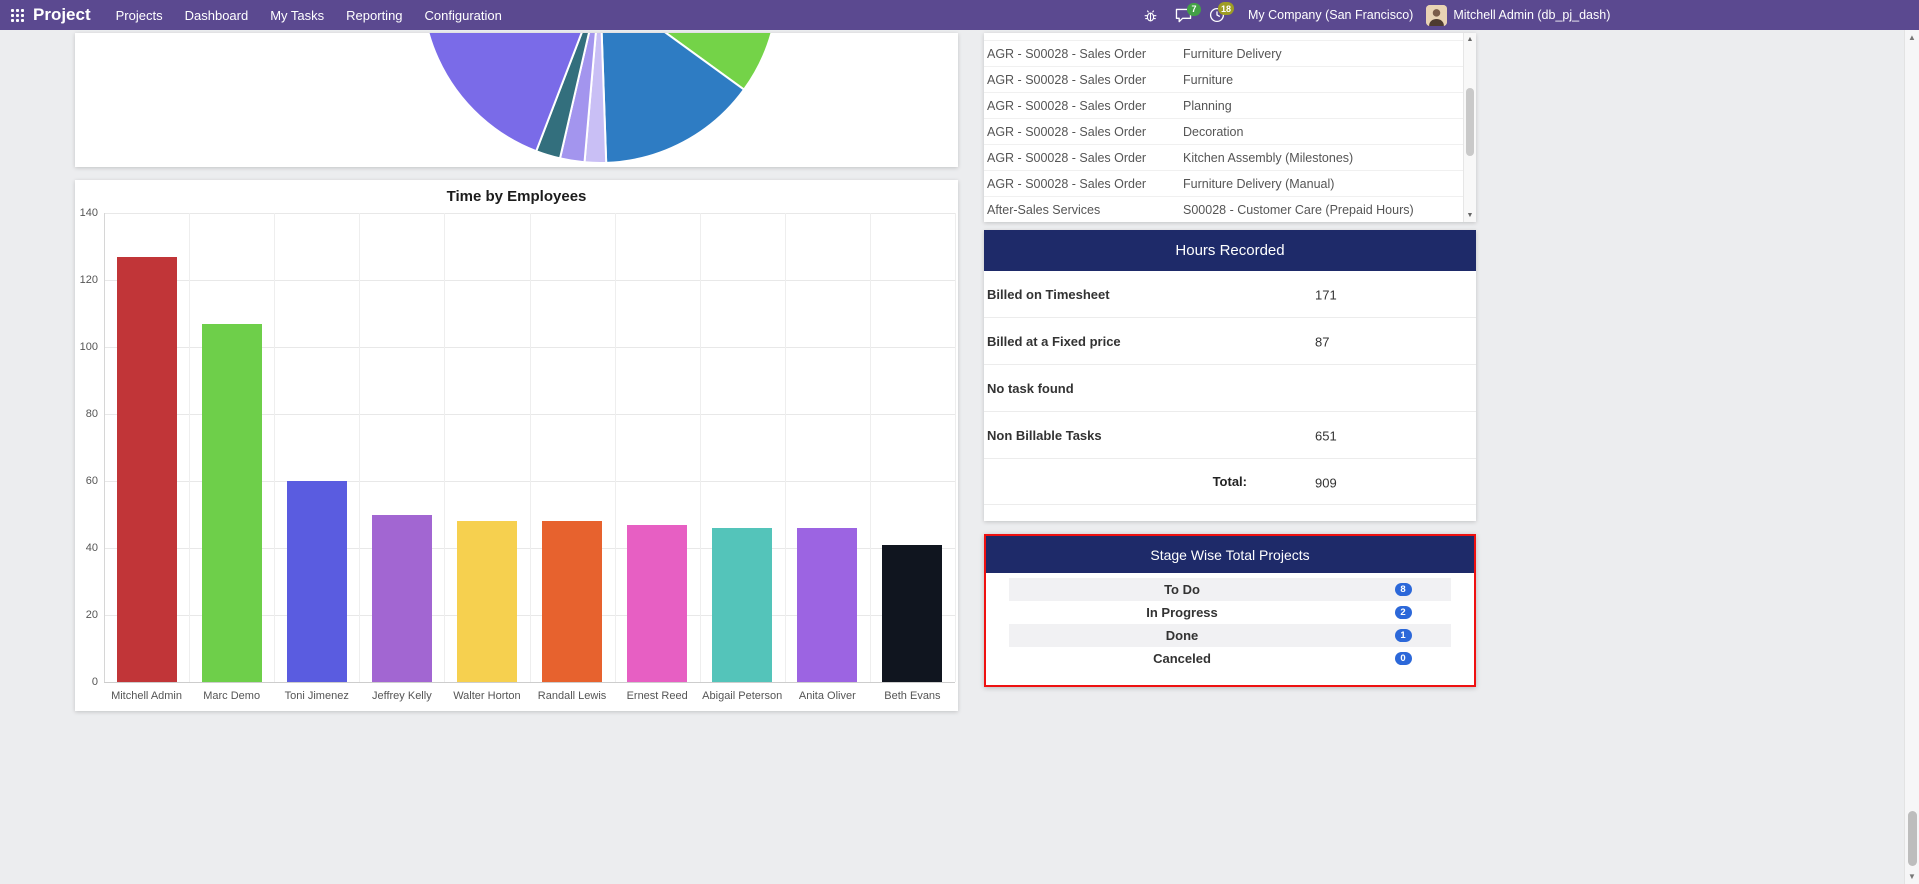  I want to click on task-name-cell: Kitchen Assembly (Milestones), so click(1268, 157).